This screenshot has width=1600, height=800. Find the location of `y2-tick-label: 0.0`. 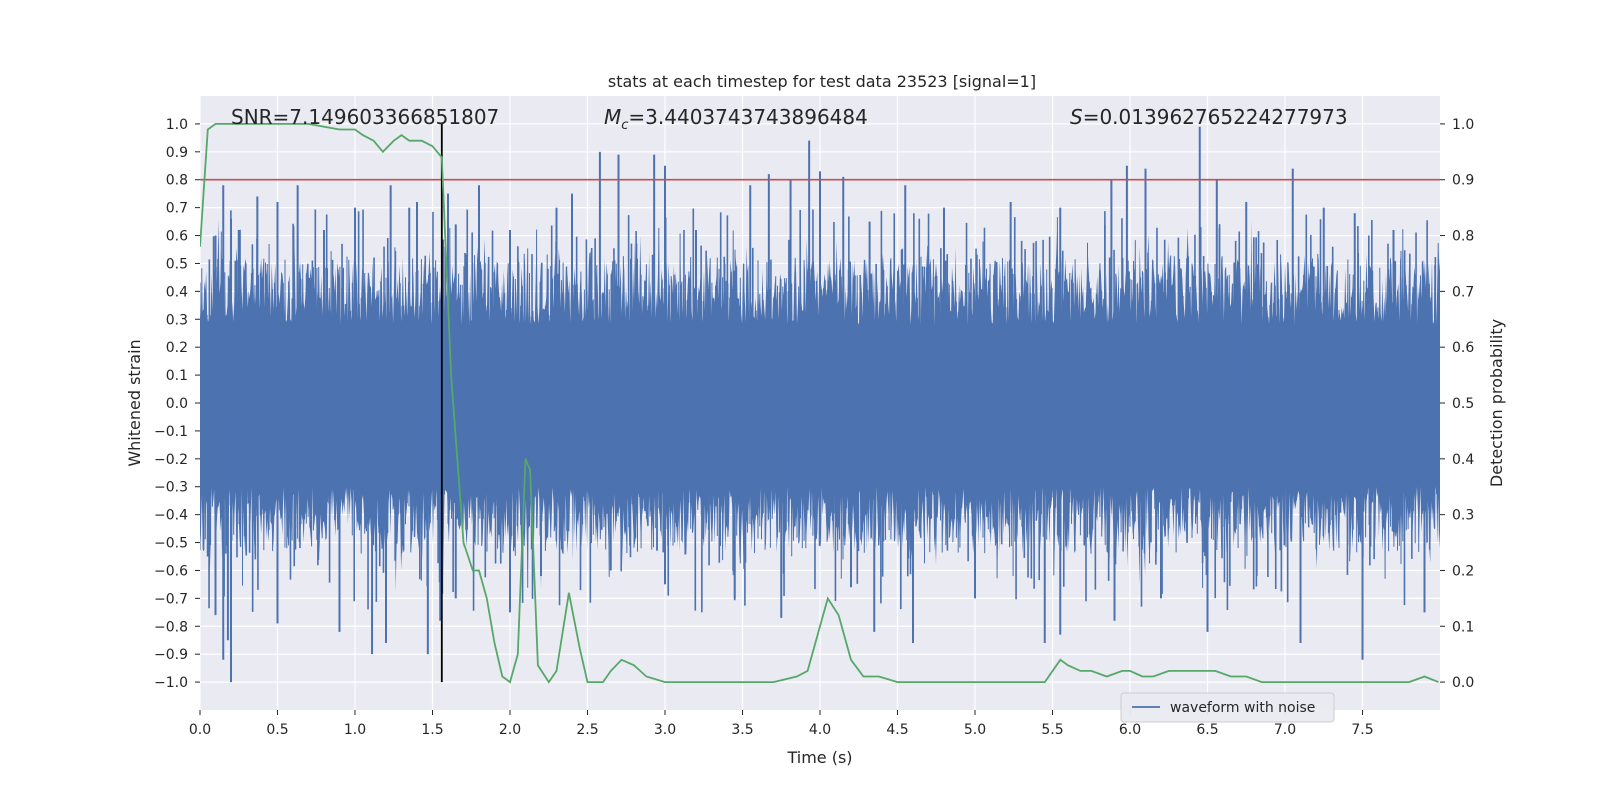

y2-tick-label: 0.0 is located at coordinates (1463, 683).